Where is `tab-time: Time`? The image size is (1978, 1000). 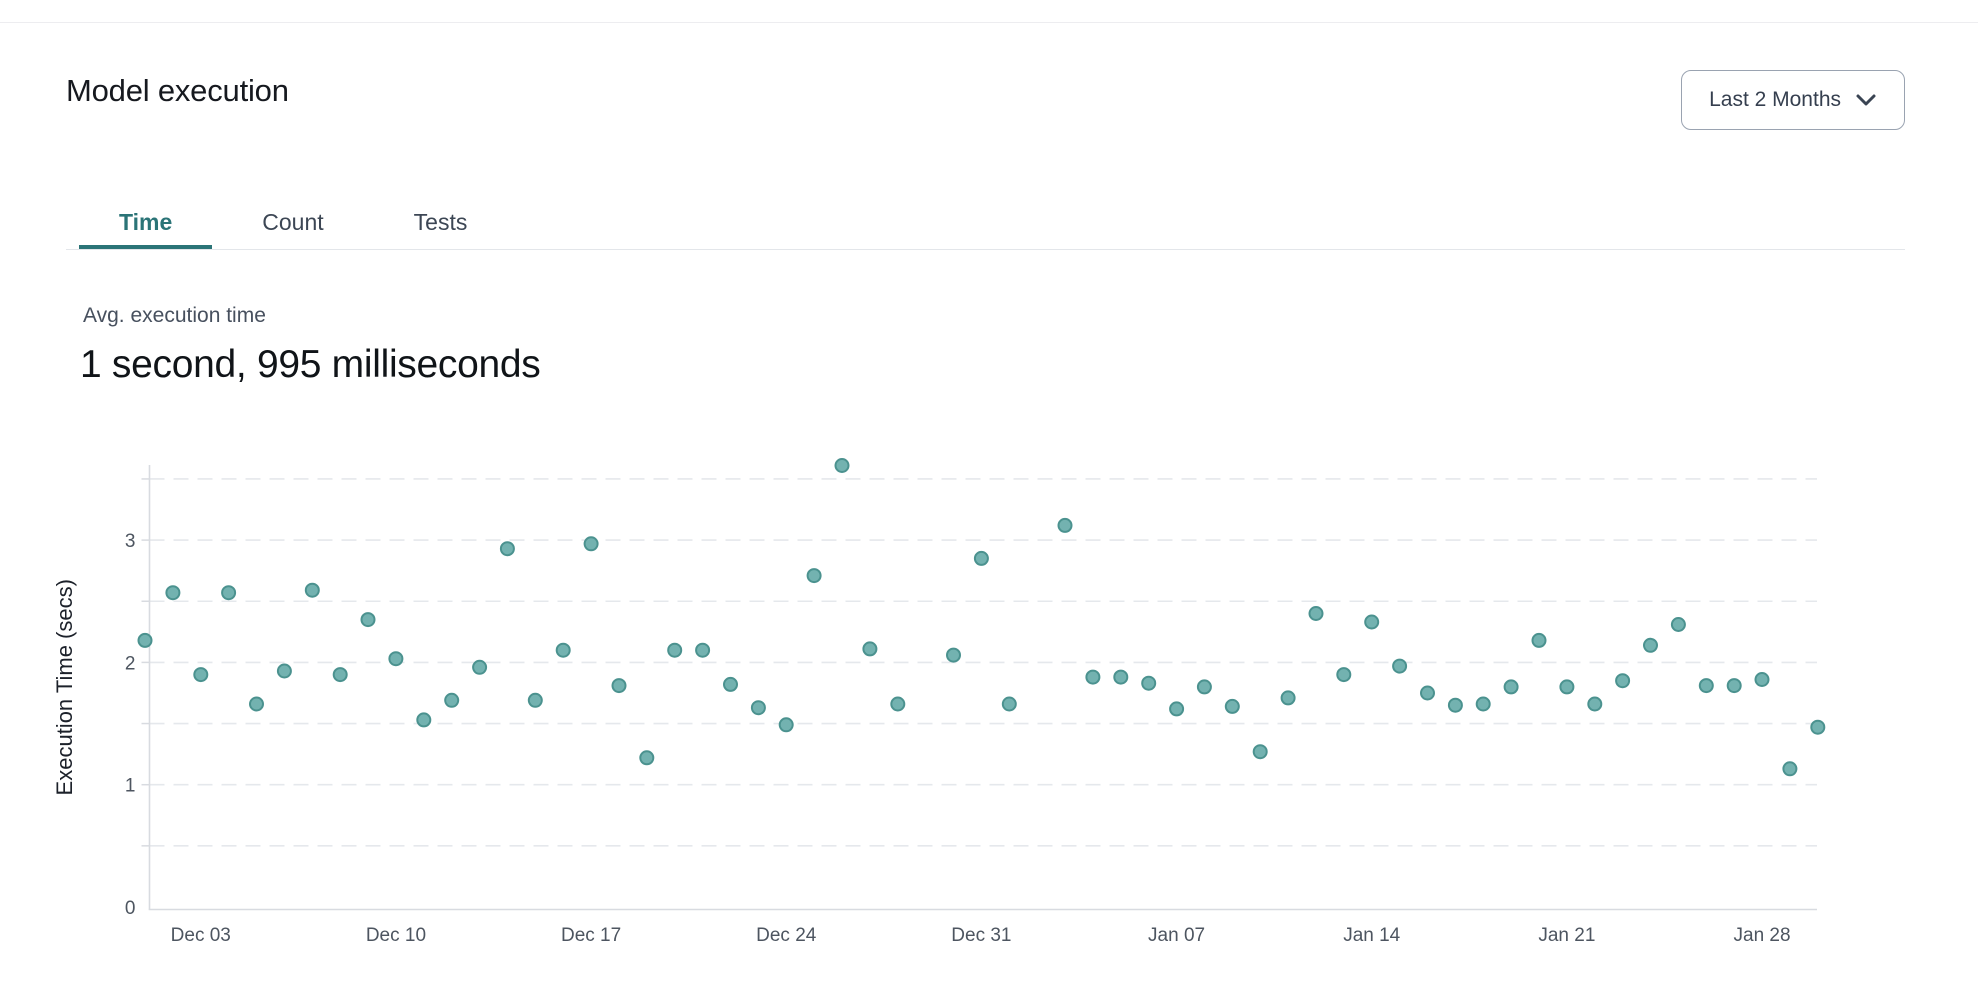
tab-time: Time is located at coordinates (146, 222).